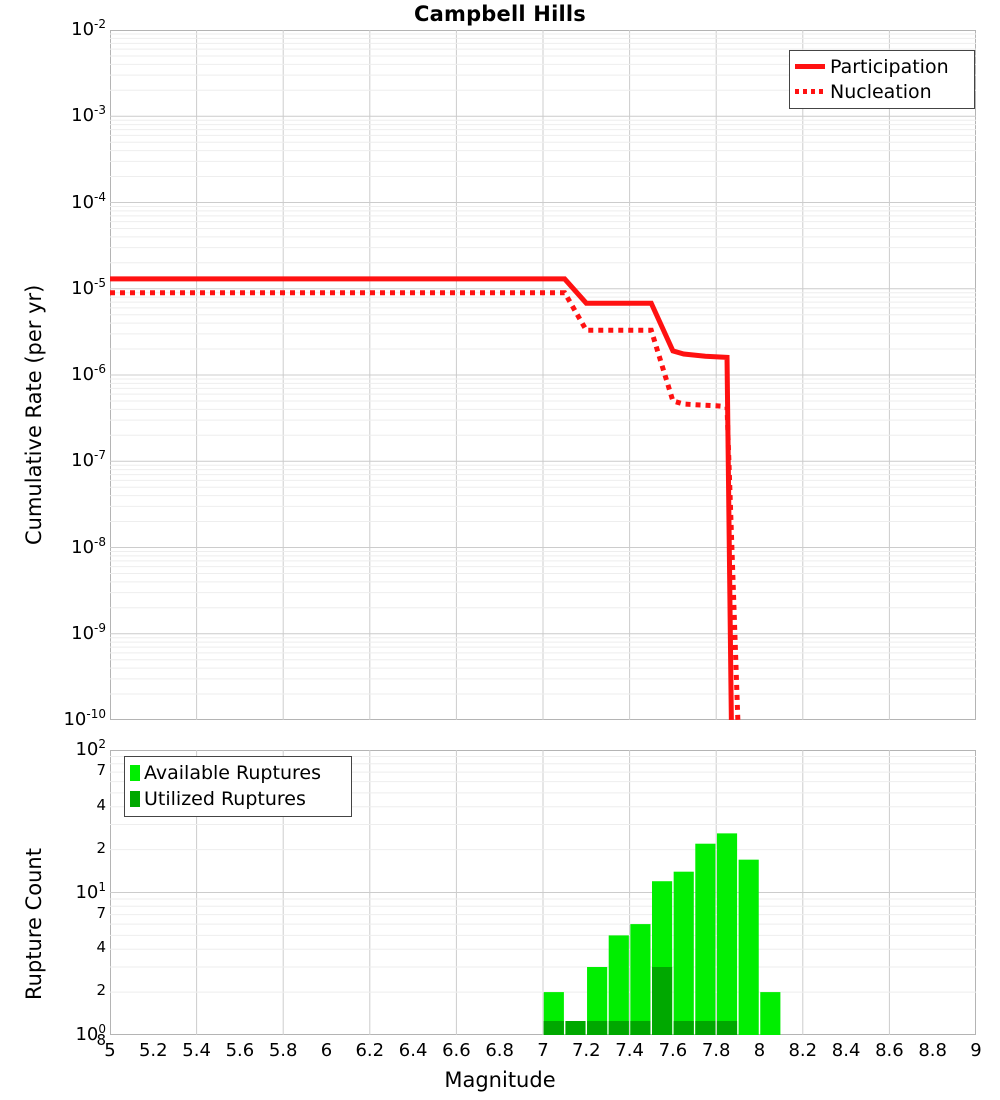 The image size is (1000, 1100). What do you see at coordinates (283, 1050) in the screenshot?
I see `x-tick: 5.8` at bounding box center [283, 1050].